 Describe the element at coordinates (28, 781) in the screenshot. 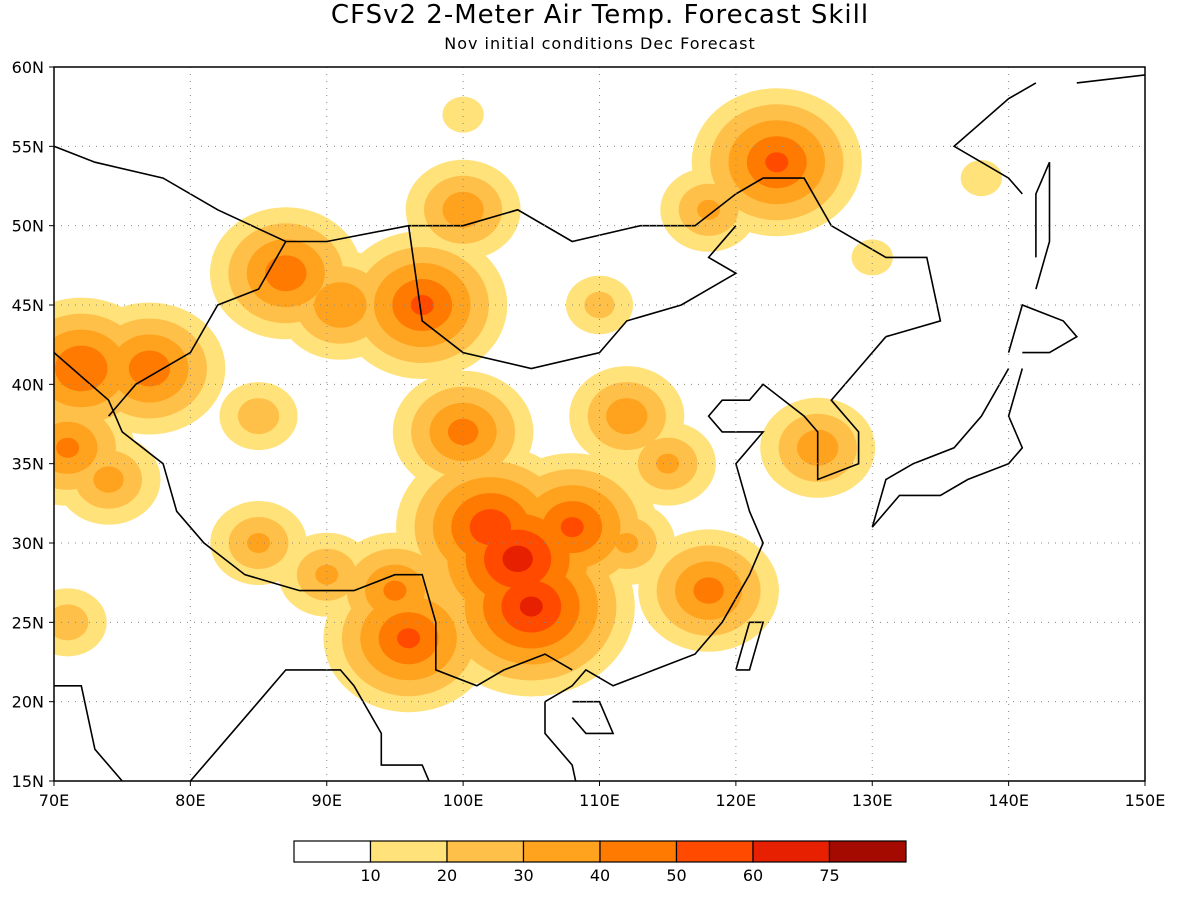

I see `lat-tick-label: 15N` at that location.